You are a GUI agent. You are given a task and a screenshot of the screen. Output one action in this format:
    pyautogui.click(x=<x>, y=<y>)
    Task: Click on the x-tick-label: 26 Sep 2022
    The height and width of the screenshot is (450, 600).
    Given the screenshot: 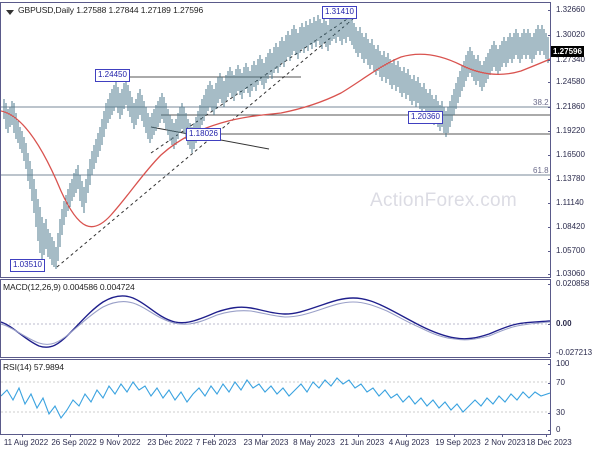 What is the action you would take?
    pyautogui.click(x=74, y=442)
    